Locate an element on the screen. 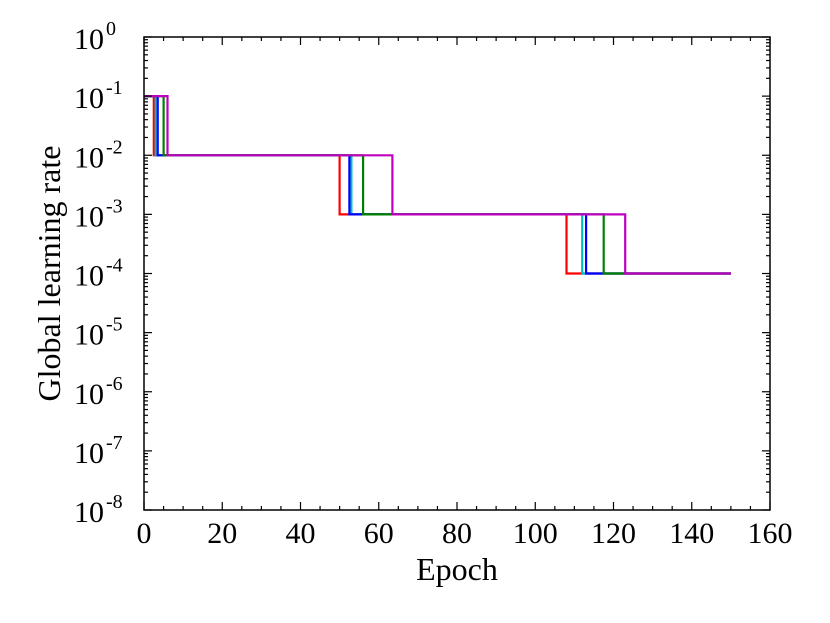  y-tick-exponent: 0 is located at coordinates (111, 29).